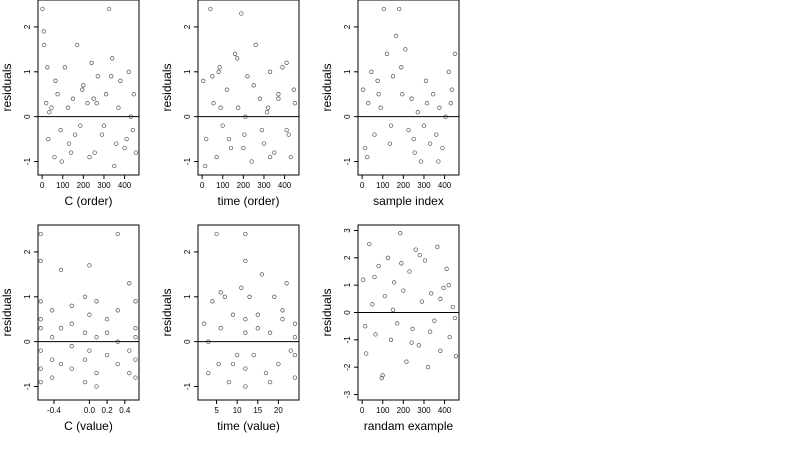  Describe the element at coordinates (125, 410) in the screenshot. I see `x-tick-label: 0.4` at that location.